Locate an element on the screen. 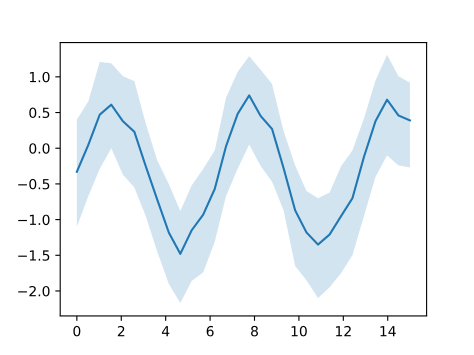 This screenshot has width=474, height=355. x-tick-label: 2 is located at coordinates (121, 331).